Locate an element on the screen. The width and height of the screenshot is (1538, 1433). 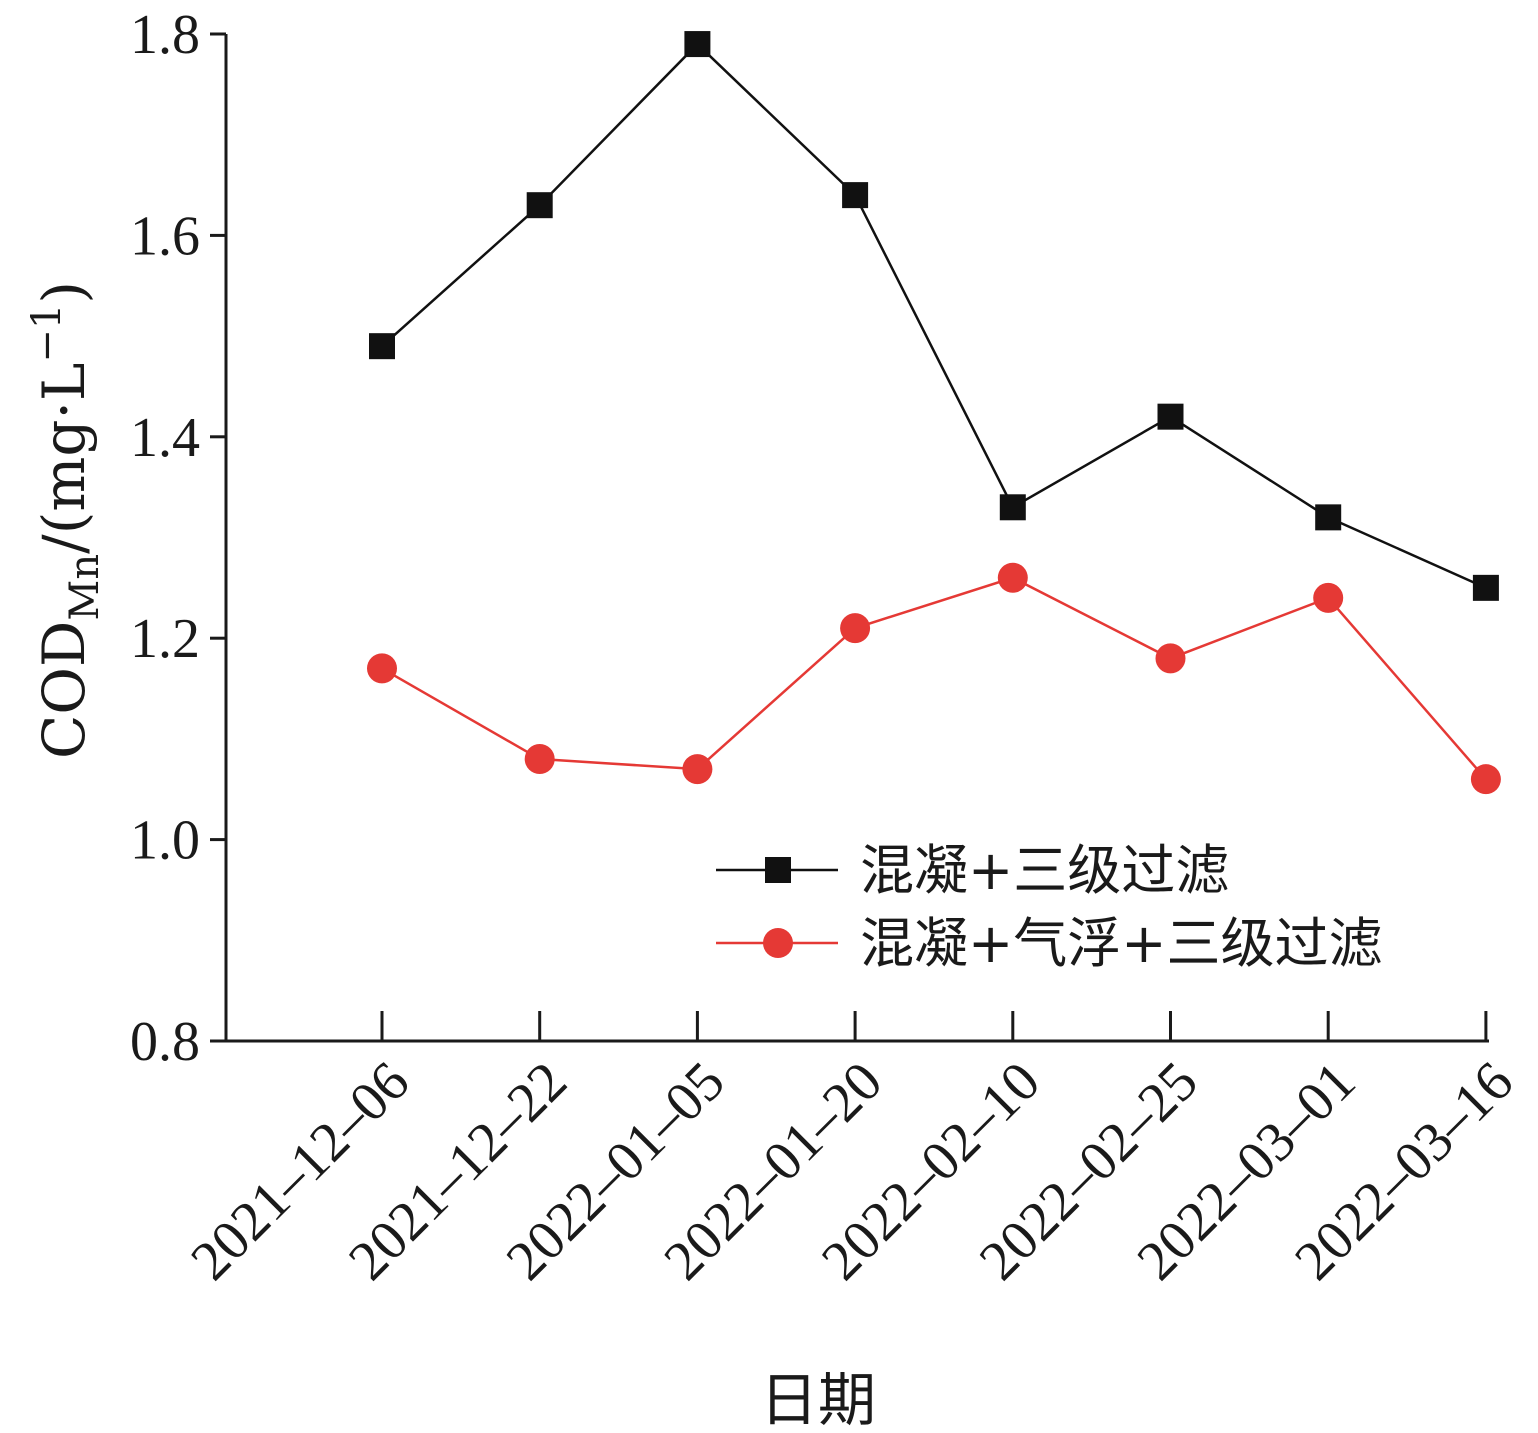
legend: 混凝+三级过滤 混凝+气浮+三级过滤 is located at coordinates (1049, 907).